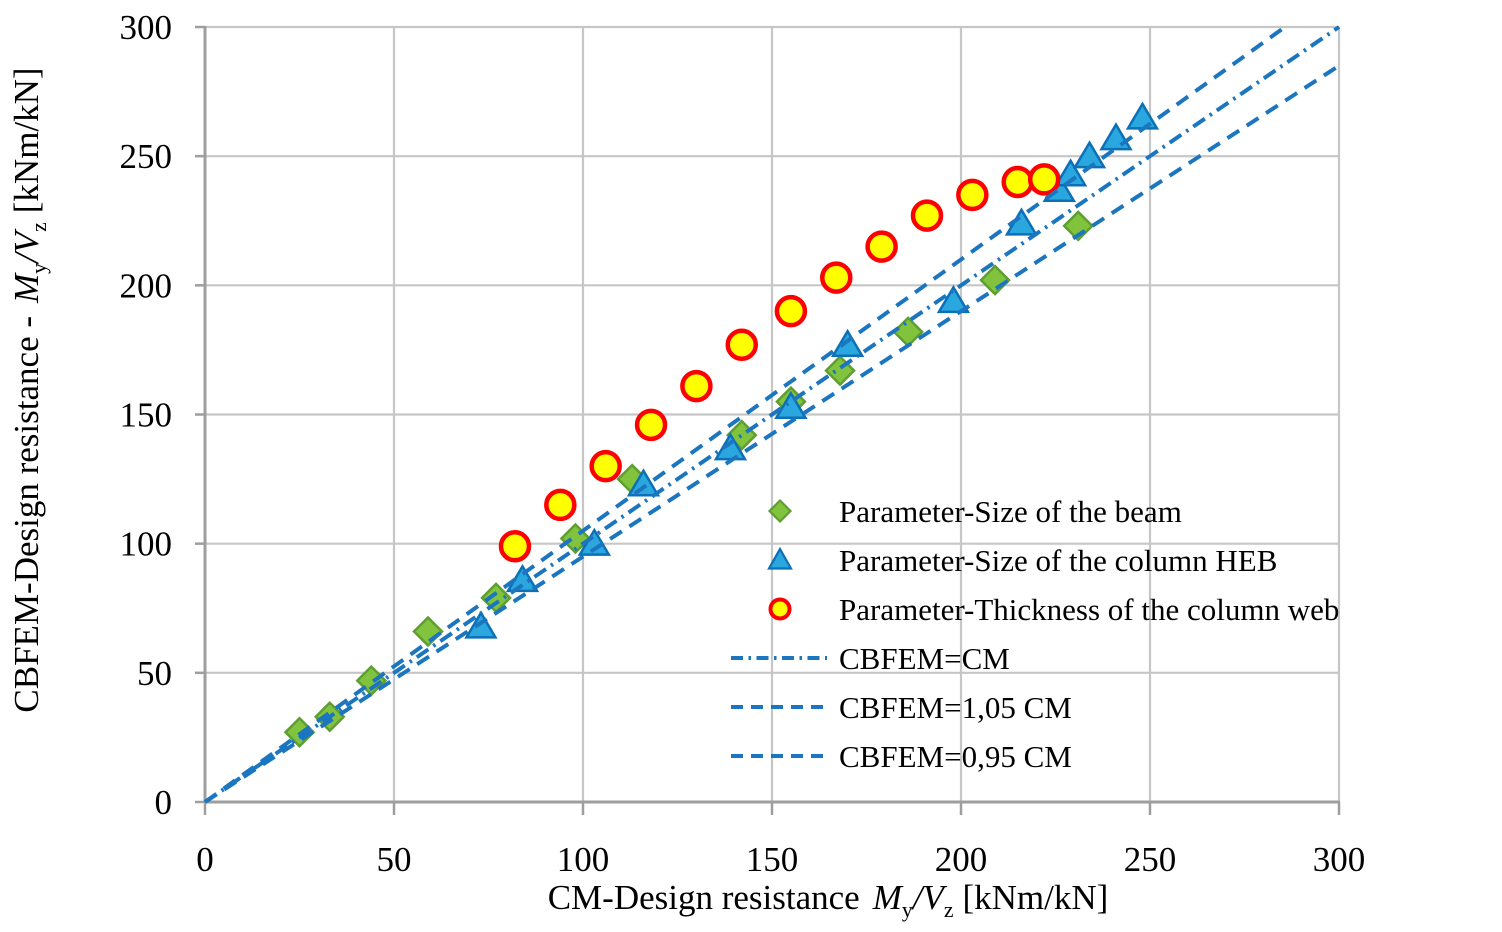 The width and height of the screenshot is (1502, 932). I want to click on x-tick-label: 150, so click(772, 859).